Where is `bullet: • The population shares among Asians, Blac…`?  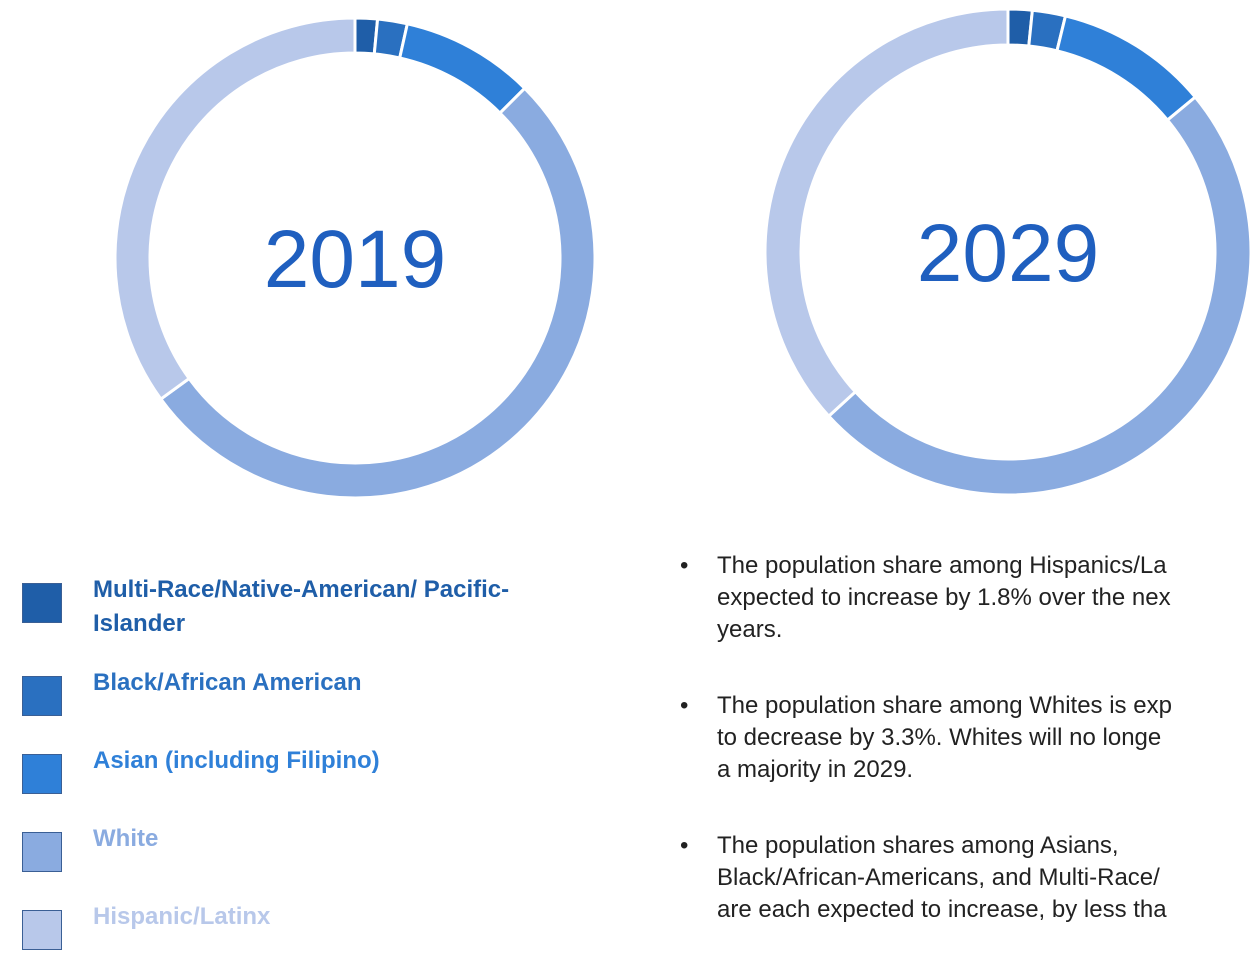
bullet: • The population shares among Asians, Blac… is located at coordinates (968, 878).